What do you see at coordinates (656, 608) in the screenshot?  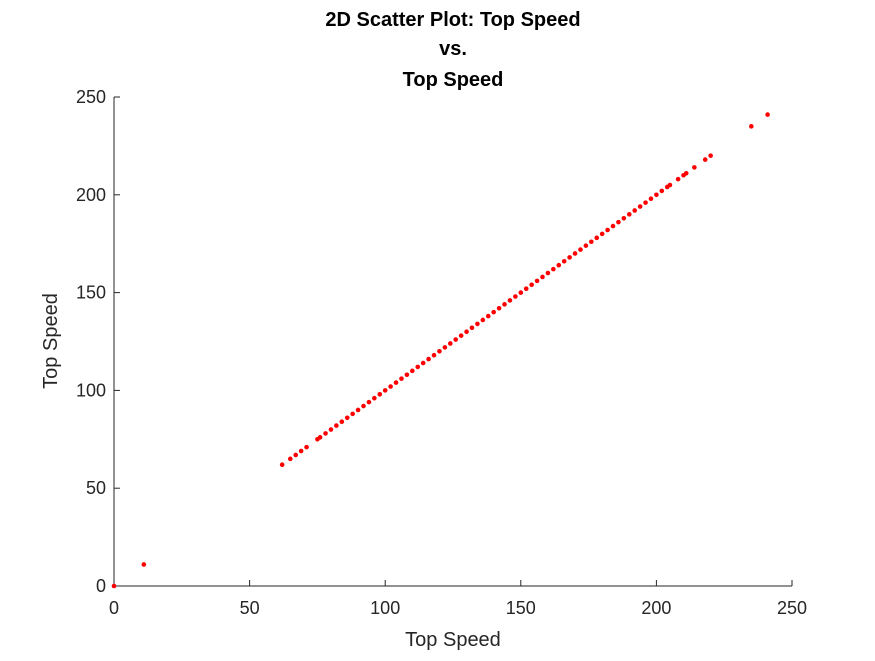 I see `x-tick-label: 200` at bounding box center [656, 608].